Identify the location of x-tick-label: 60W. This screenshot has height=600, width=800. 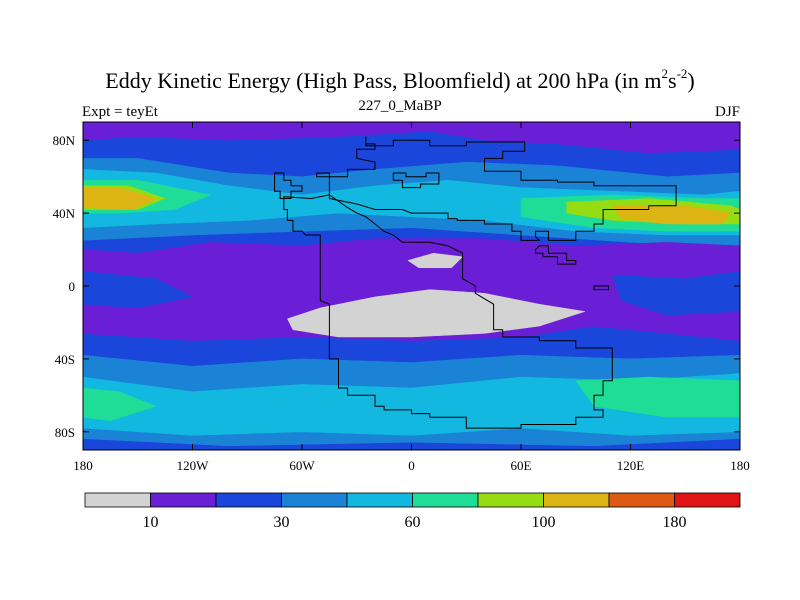
(302, 465).